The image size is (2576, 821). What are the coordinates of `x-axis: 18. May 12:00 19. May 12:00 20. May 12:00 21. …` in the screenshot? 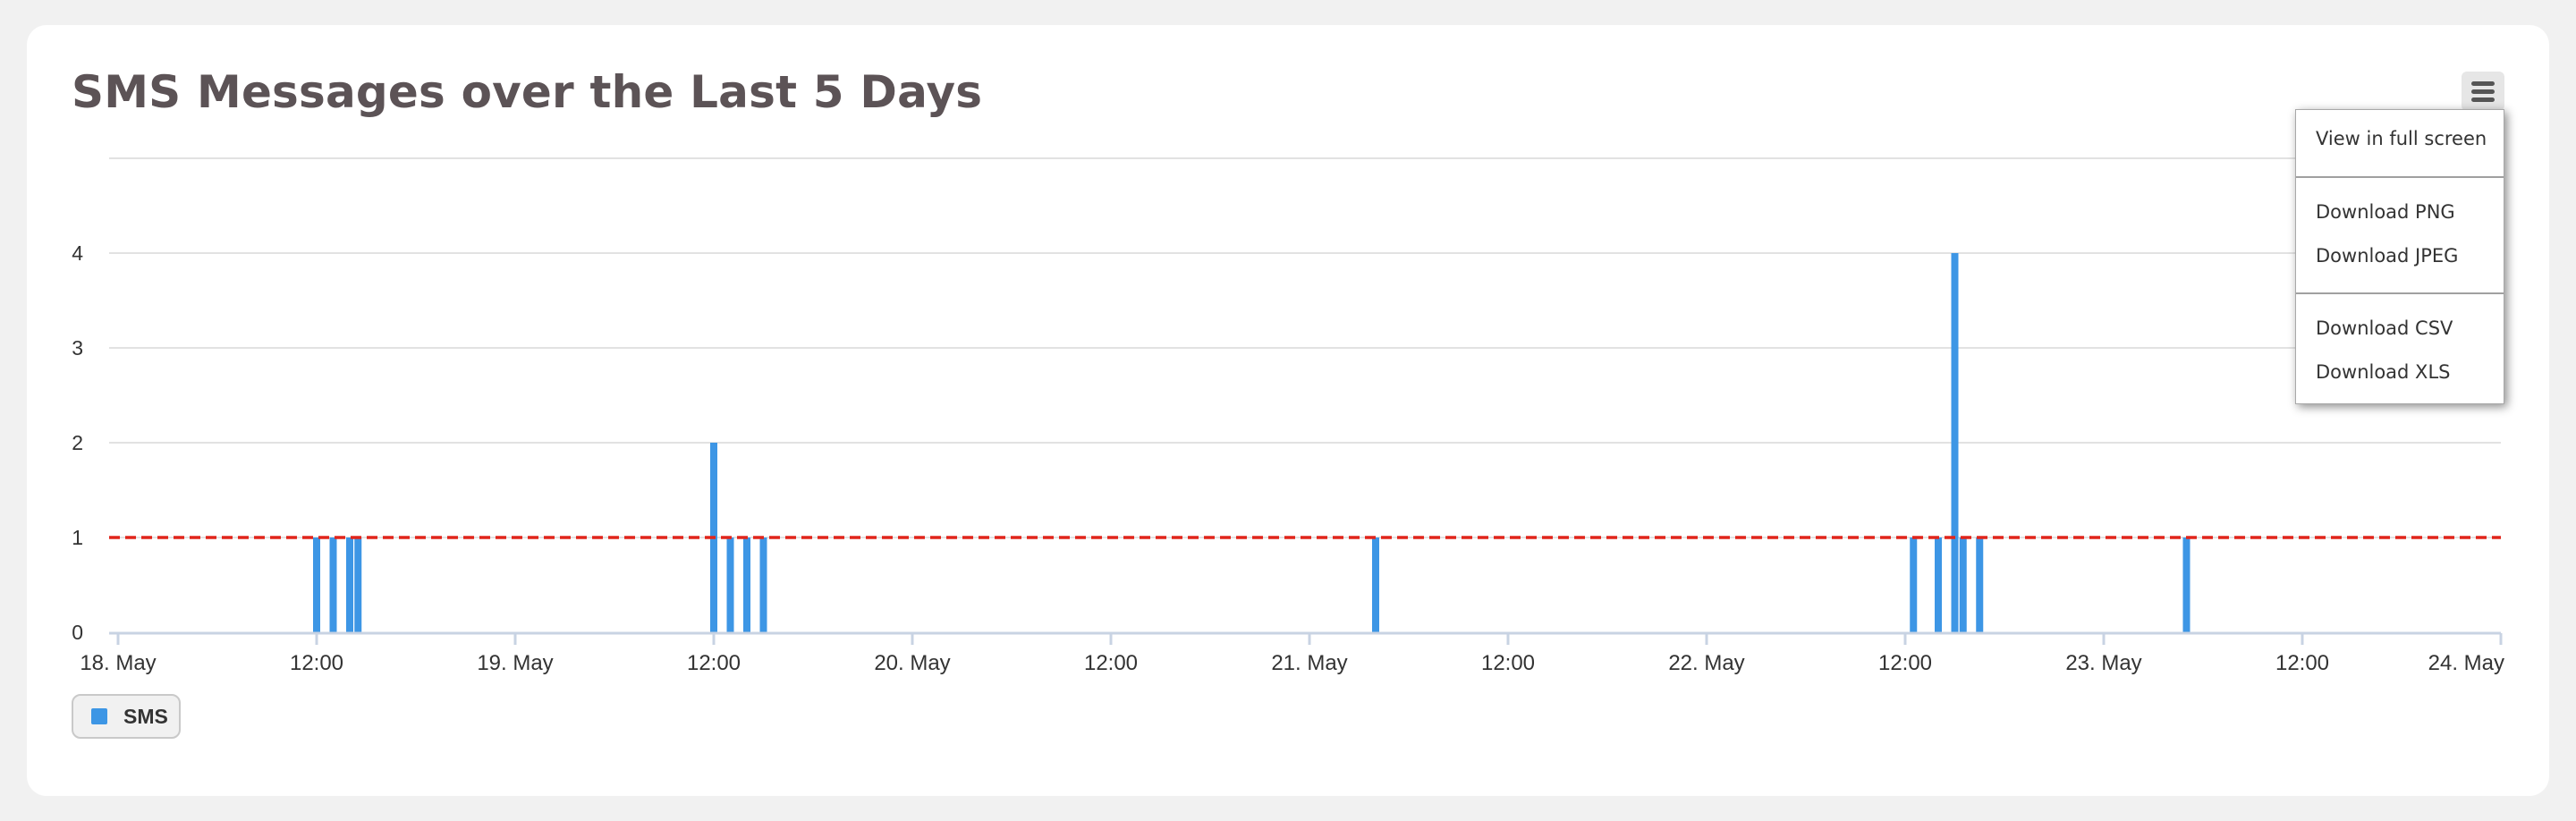 It's located at (1292, 653).